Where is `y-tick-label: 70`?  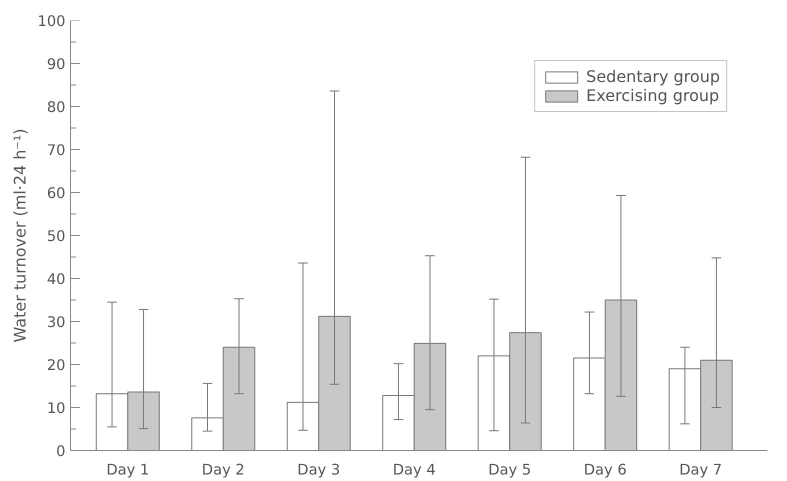 y-tick-label: 70 is located at coordinates (56, 150).